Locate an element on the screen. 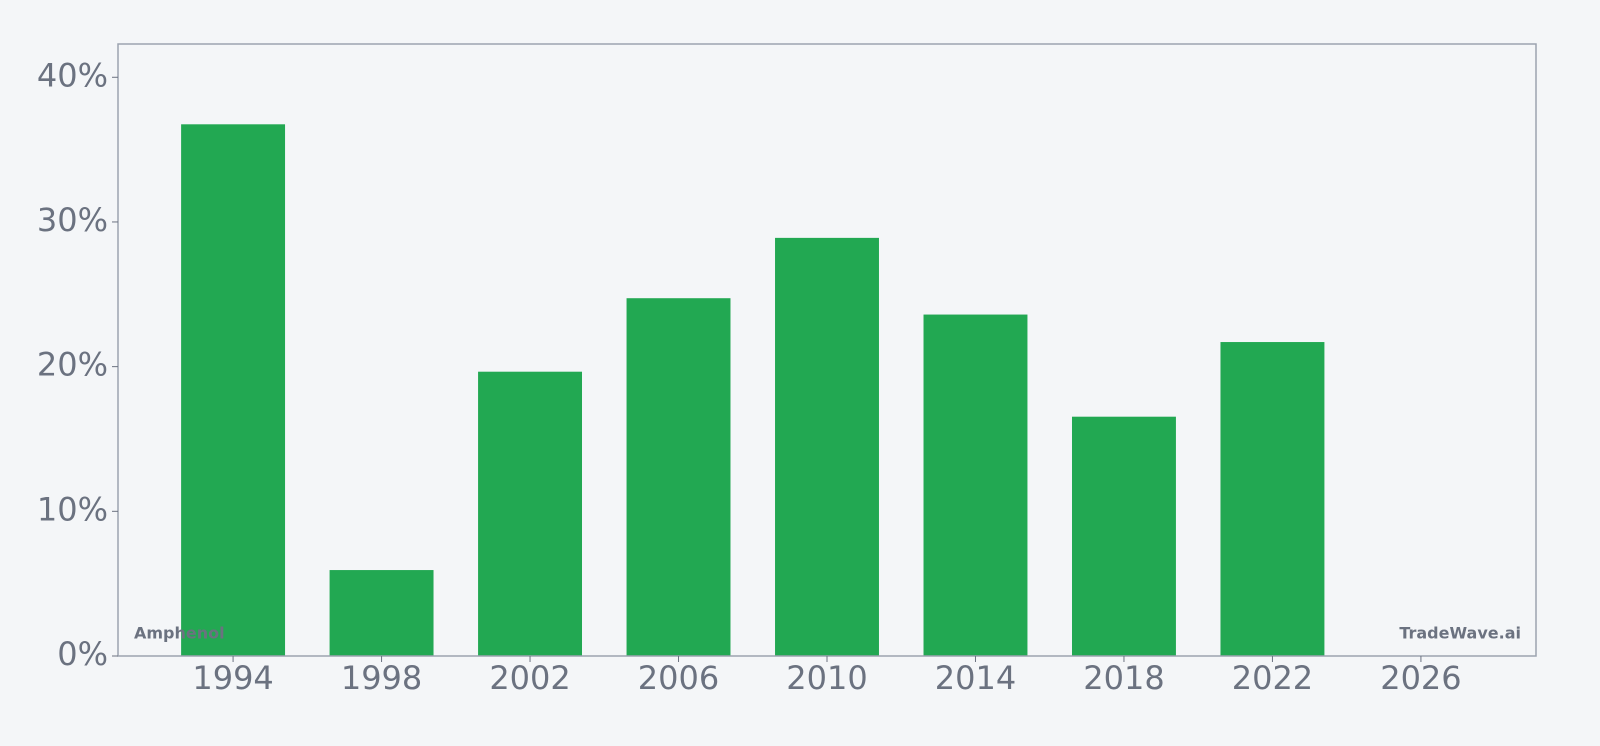 The image size is (1600, 746). x-tick-label: 2010 is located at coordinates (826, 678).